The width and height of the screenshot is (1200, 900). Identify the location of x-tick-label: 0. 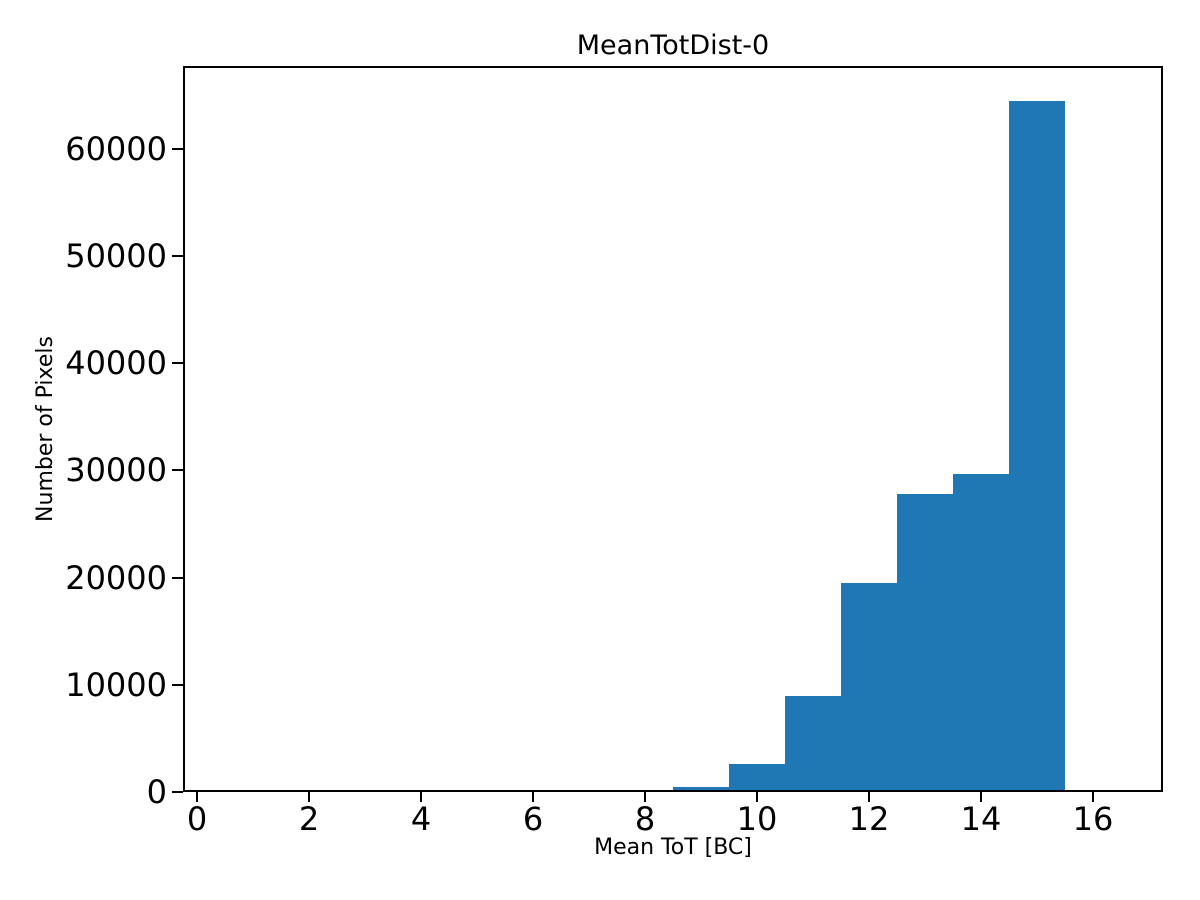
(197, 819).